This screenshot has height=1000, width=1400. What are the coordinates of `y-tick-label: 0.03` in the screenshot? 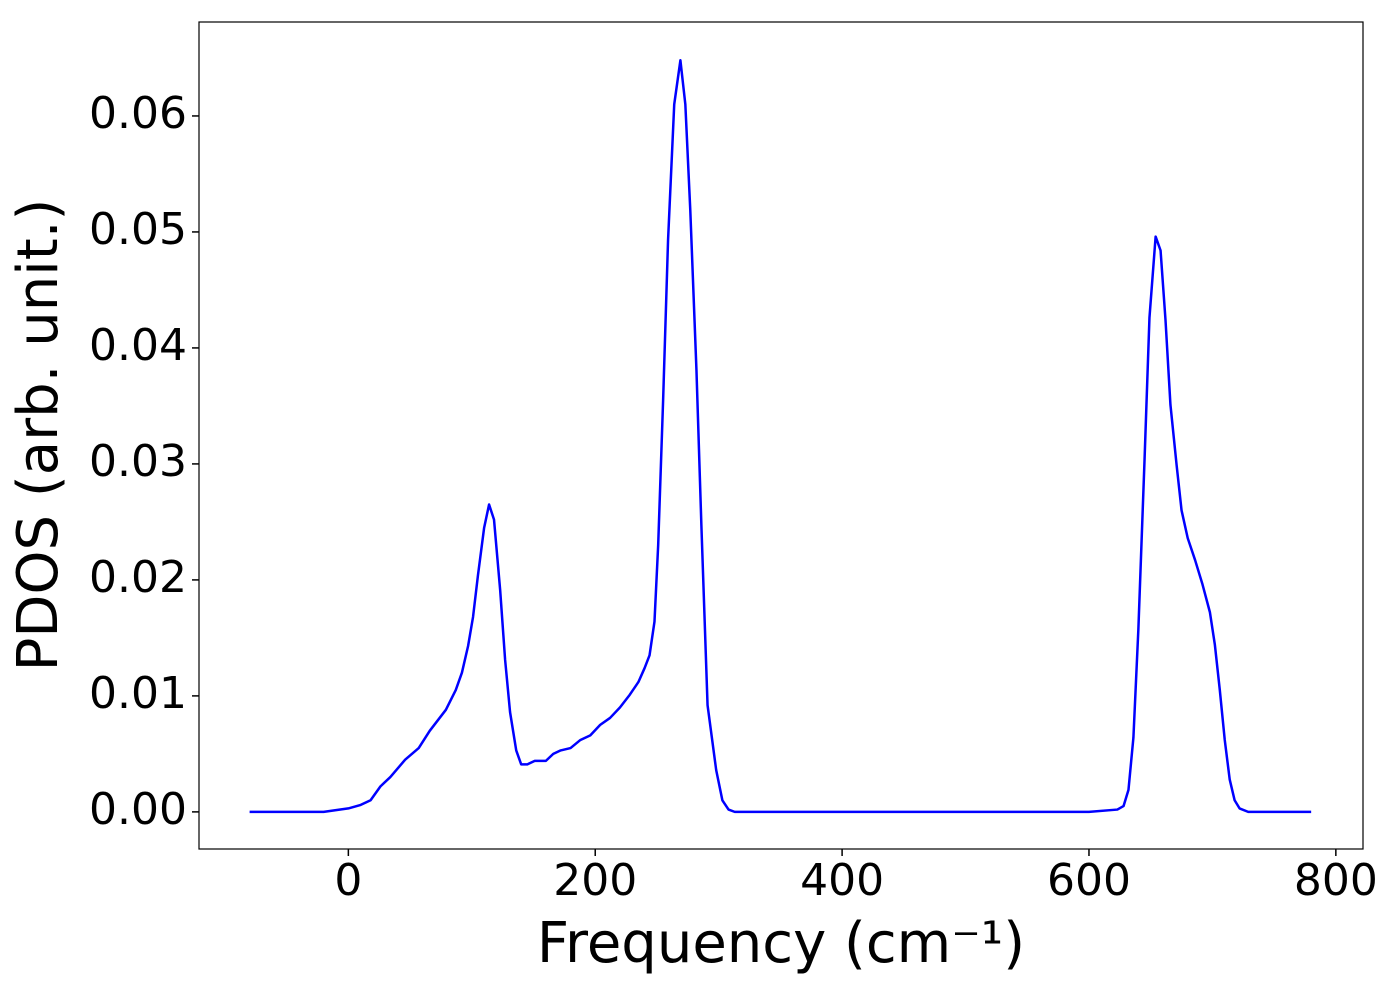 It's located at (138, 461).